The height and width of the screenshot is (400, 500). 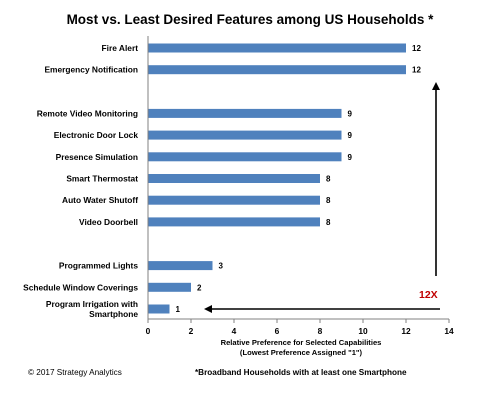 What do you see at coordinates (91, 70) in the screenshot?
I see `category-label: Emergency Notification` at bounding box center [91, 70].